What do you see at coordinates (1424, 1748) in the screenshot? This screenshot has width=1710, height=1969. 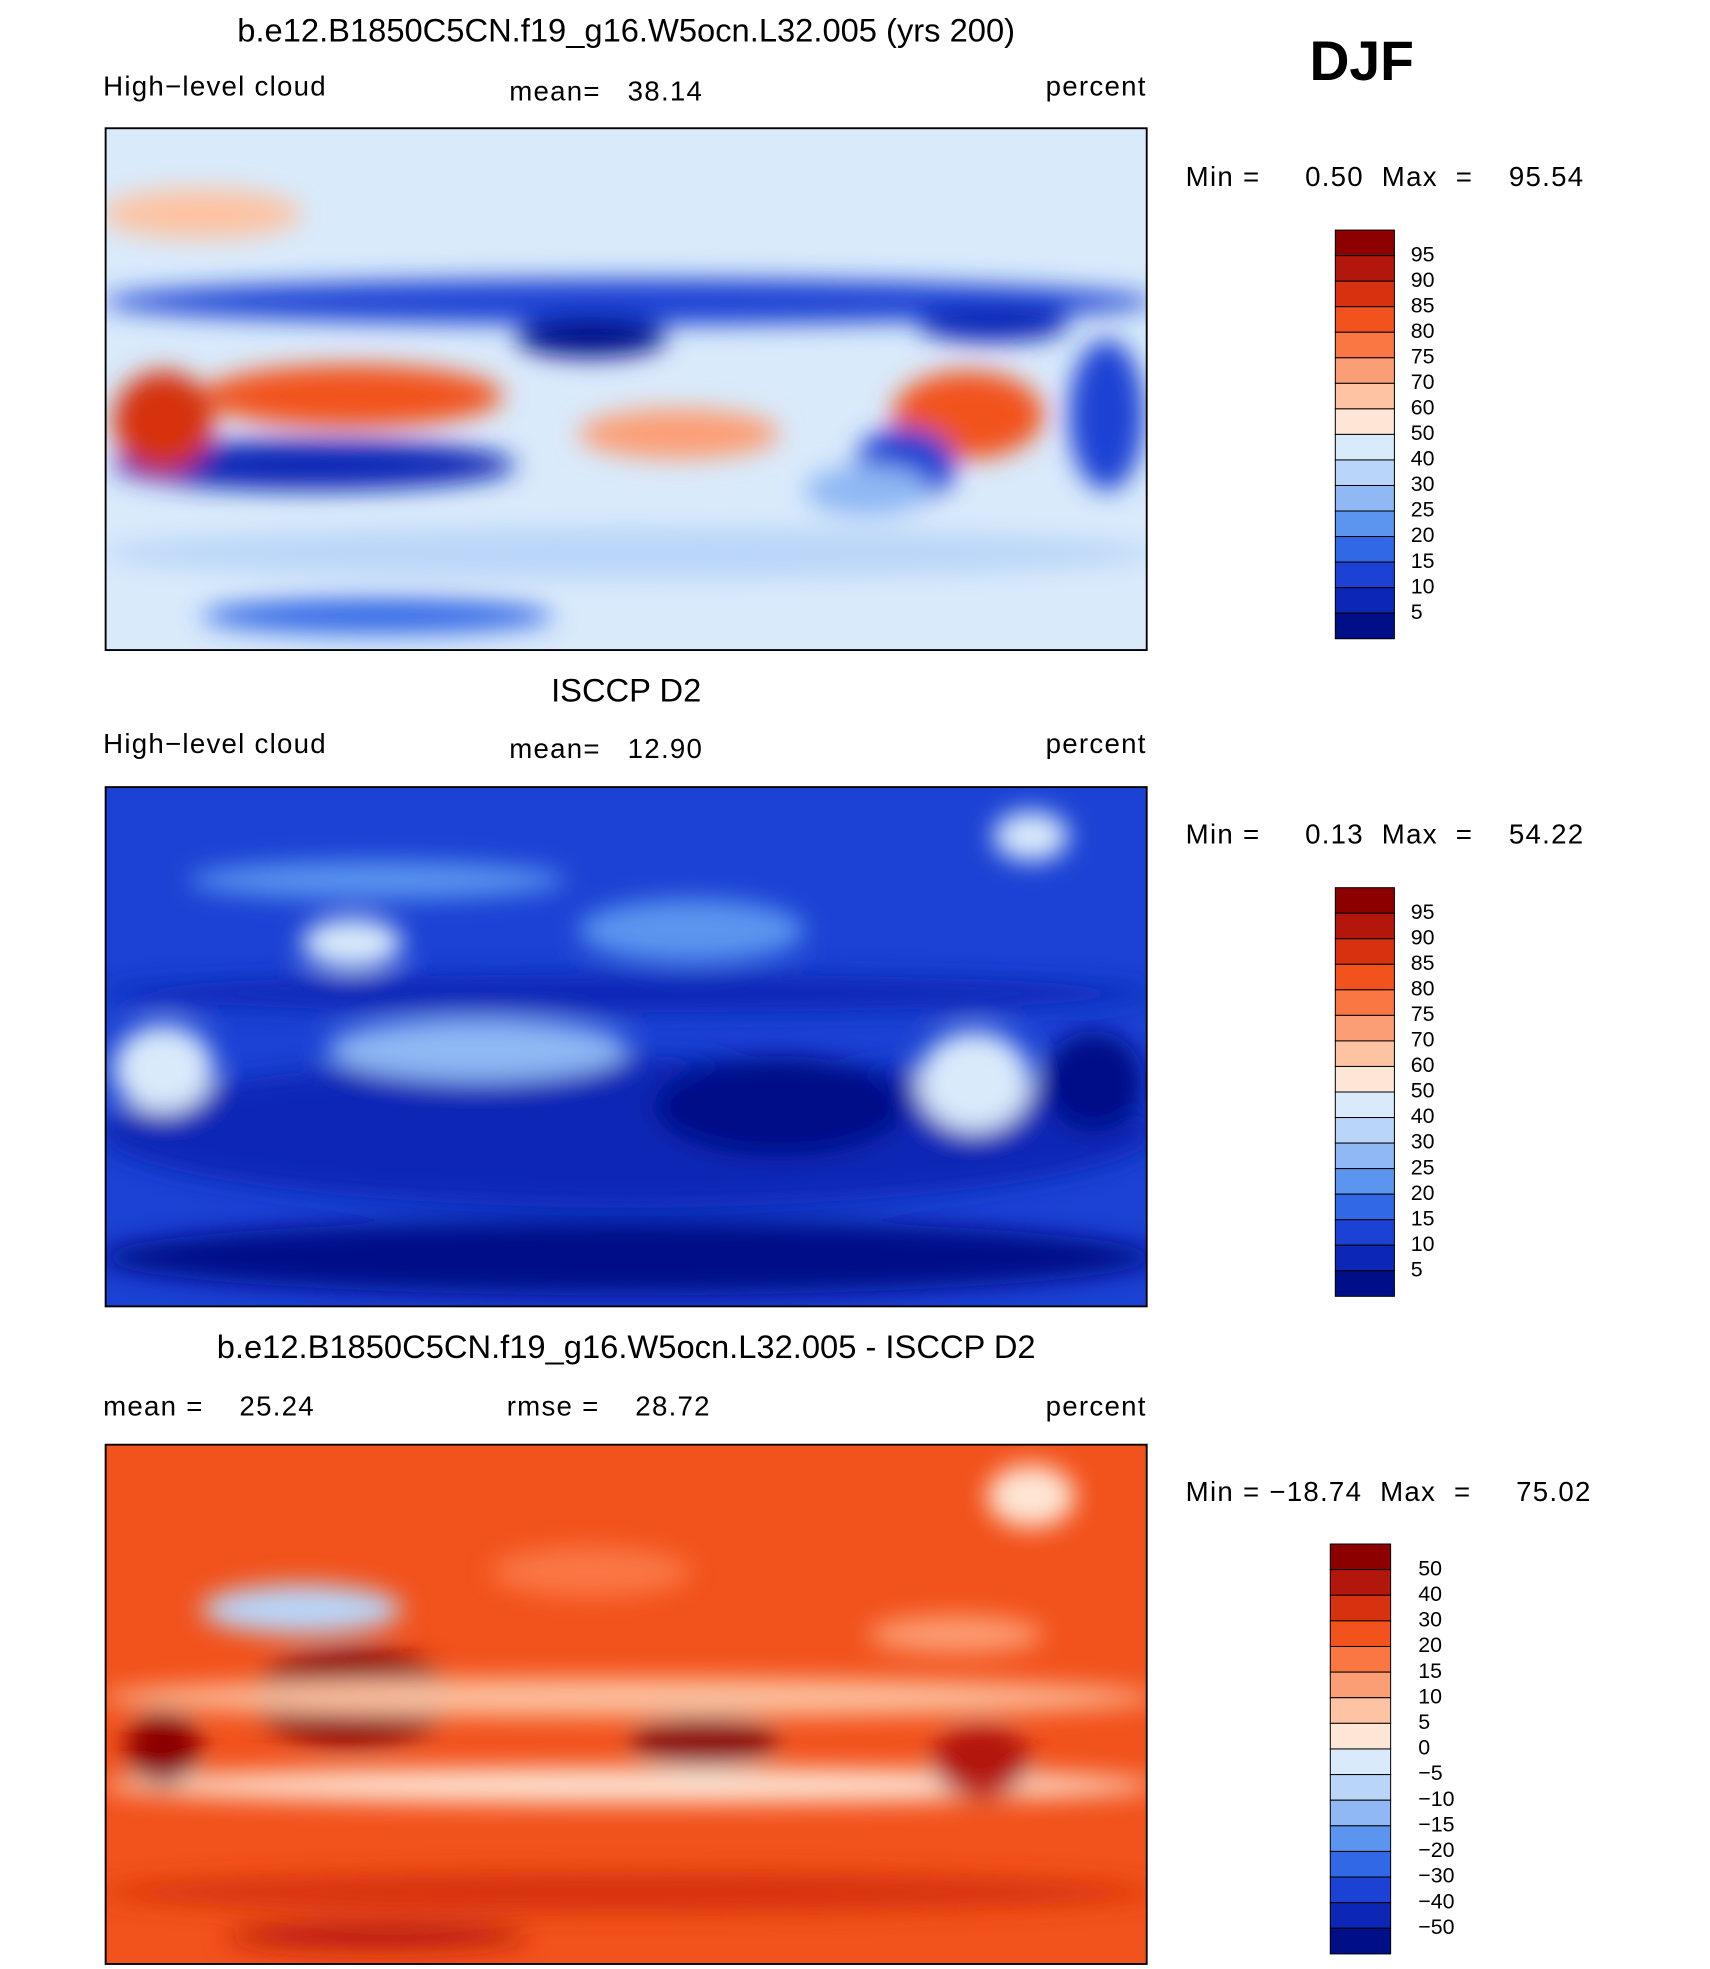 I see `colorbar-label: 0` at bounding box center [1424, 1748].